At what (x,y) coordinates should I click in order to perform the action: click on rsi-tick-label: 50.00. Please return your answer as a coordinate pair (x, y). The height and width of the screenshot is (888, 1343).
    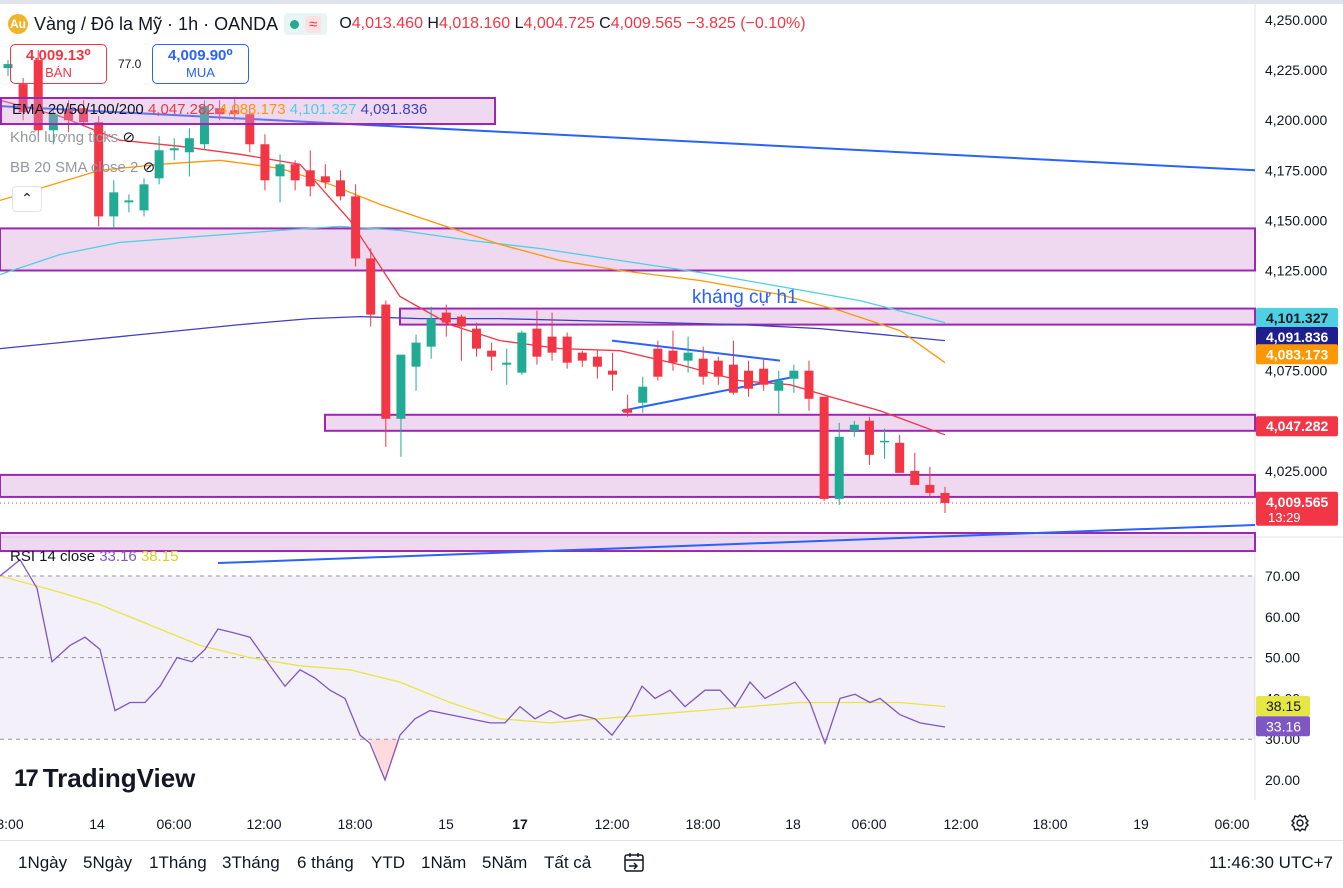
    Looking at the image, I should click on (1282, 658).